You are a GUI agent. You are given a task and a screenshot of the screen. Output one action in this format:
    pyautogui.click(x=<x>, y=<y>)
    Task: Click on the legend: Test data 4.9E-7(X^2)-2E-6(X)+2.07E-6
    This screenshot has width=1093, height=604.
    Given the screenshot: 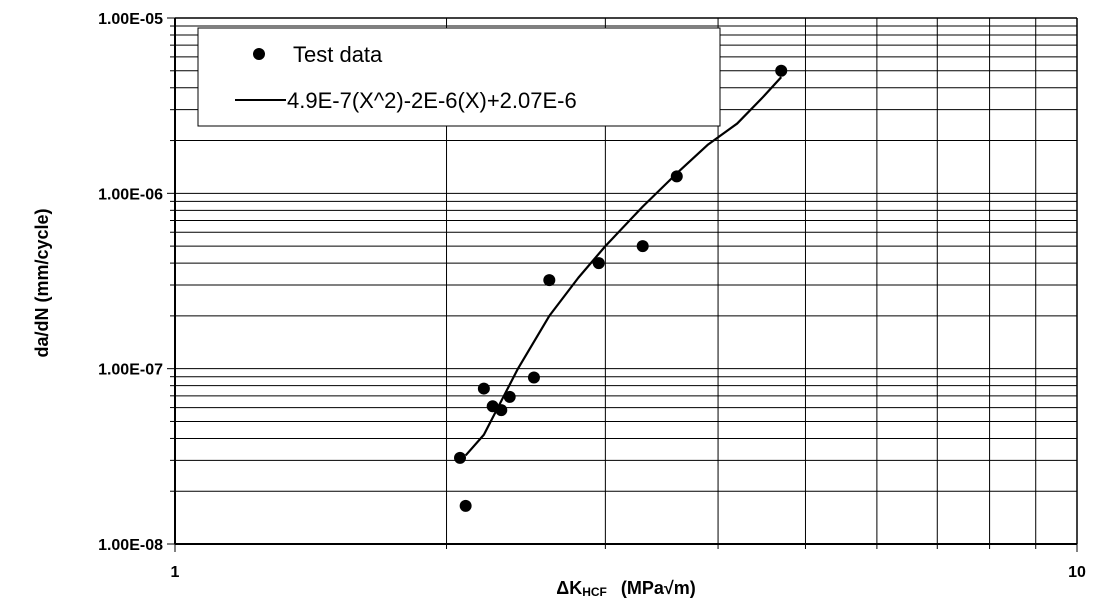 What is the action you would take?
    pyautogui.click(x=459, y=77)
    